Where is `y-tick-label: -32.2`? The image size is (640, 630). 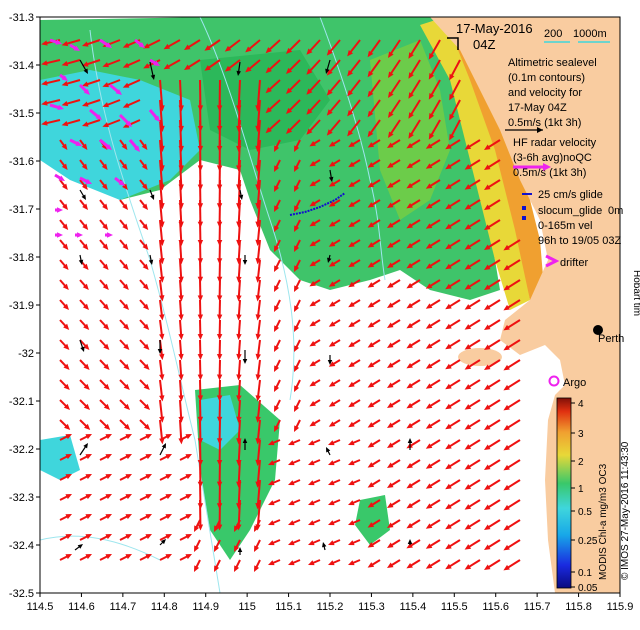 y-tick-label: -32.2 is located at coordinates (21, 450).